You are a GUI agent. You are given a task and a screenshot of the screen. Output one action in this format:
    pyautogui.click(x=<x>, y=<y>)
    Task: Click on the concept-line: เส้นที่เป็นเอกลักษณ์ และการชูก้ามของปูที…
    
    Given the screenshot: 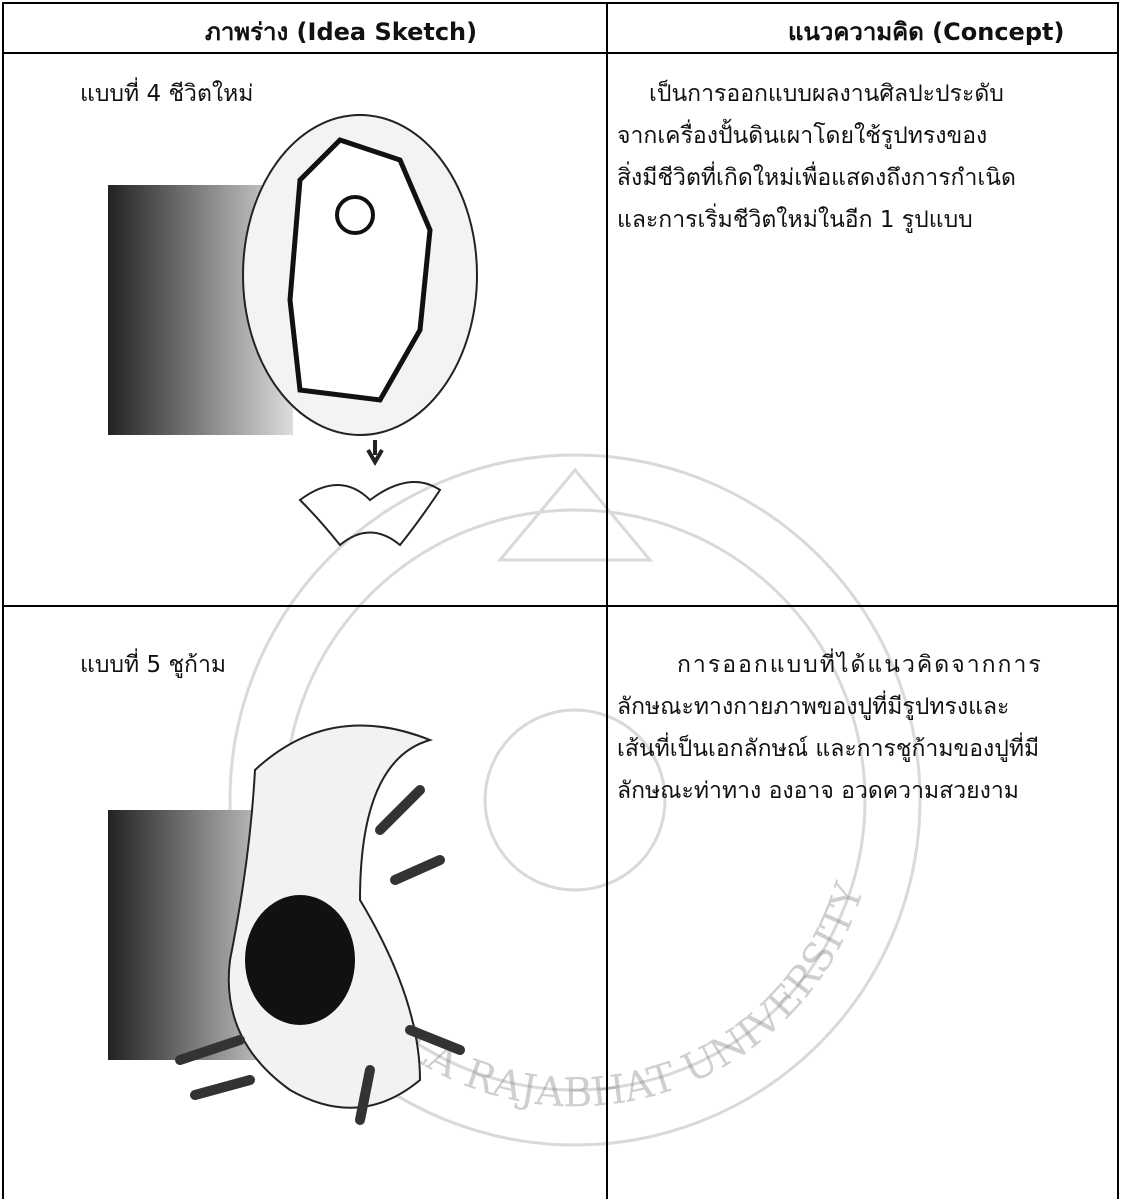 What is the action you would take?
    pyautogui.click(x=828, y=749)
    